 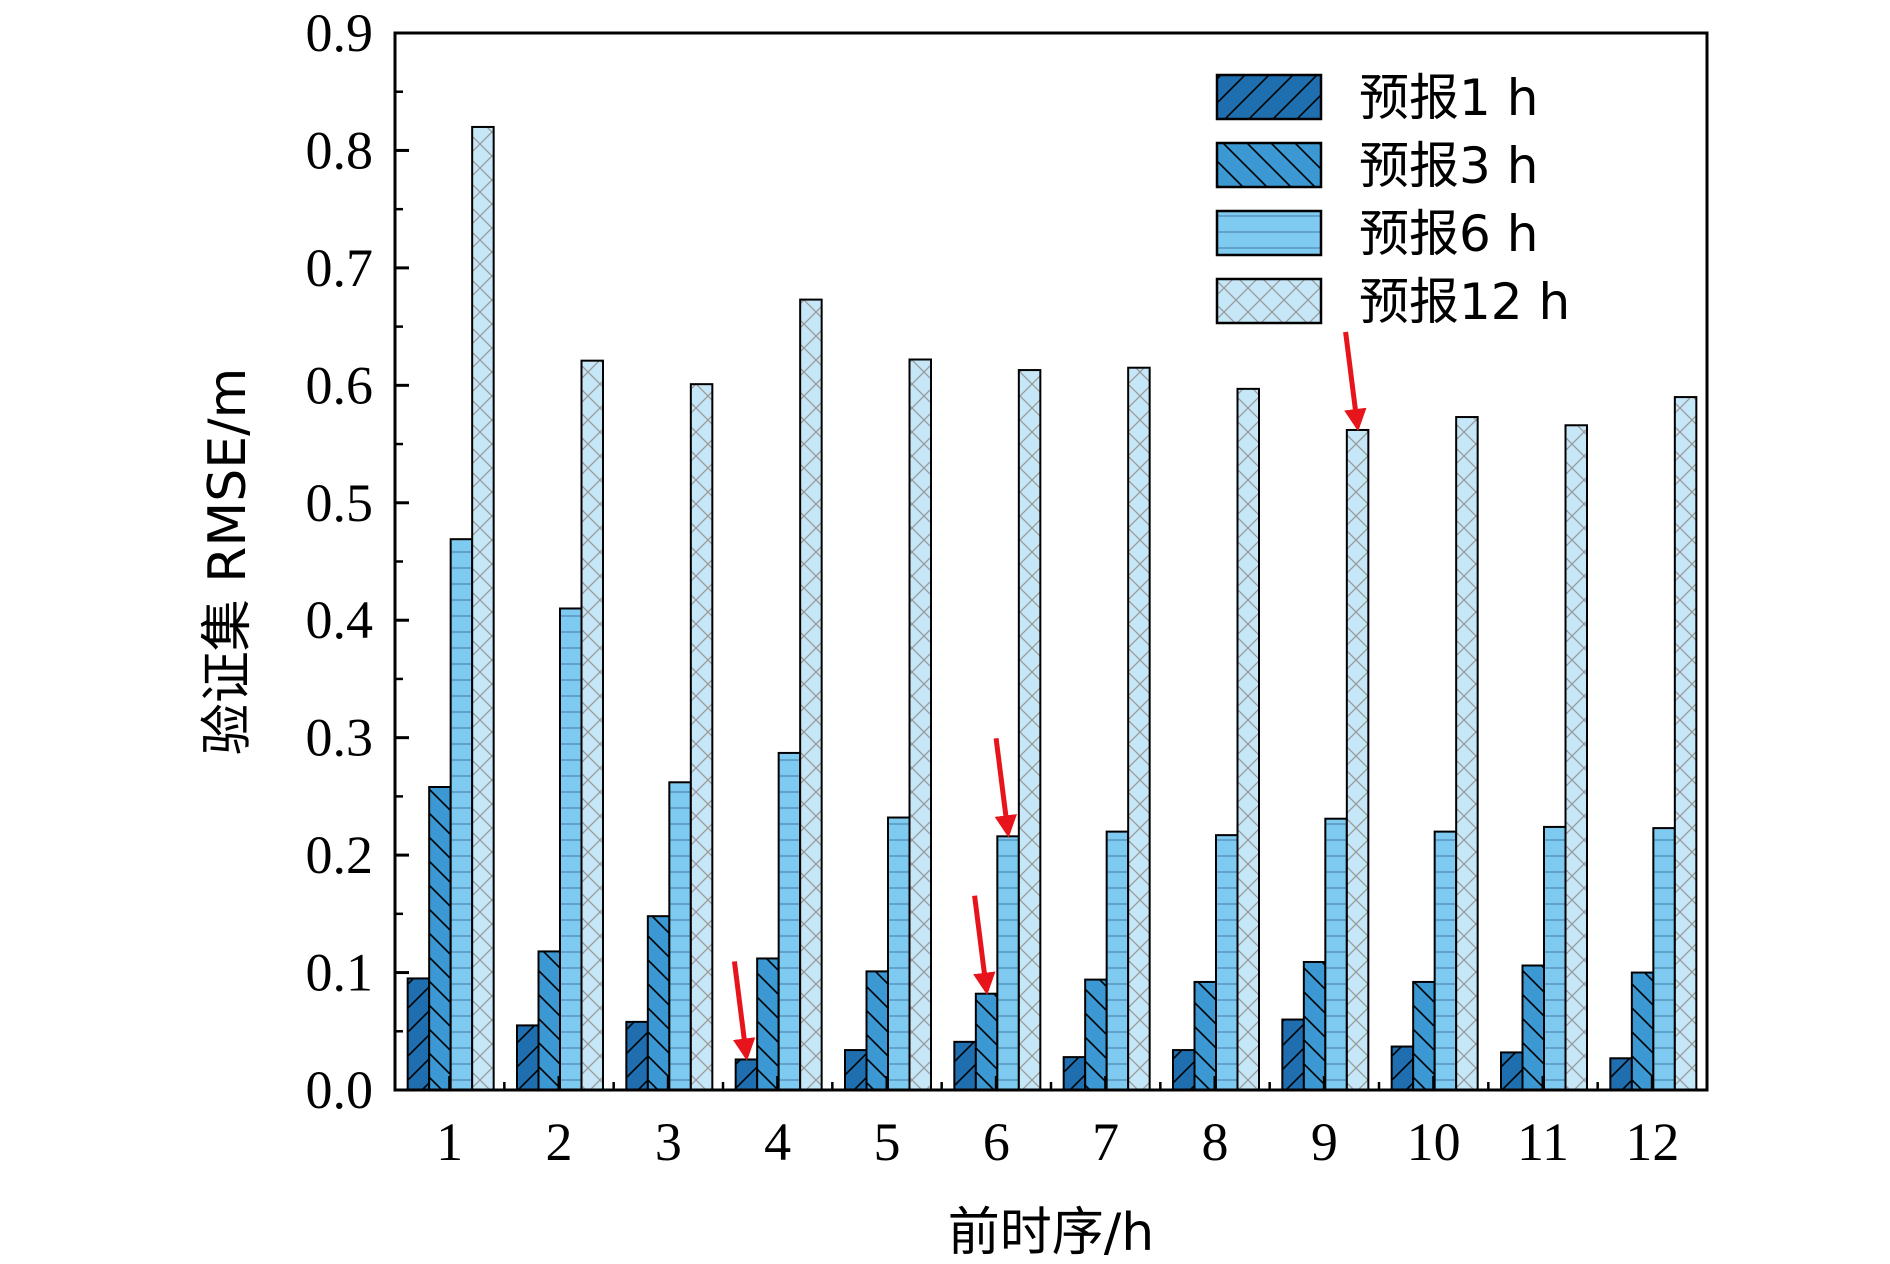 What do you see at coordinates (340, 33) in the screenshot?
I see `y-tick-label: 0.9` at bounding box center [340, 33].